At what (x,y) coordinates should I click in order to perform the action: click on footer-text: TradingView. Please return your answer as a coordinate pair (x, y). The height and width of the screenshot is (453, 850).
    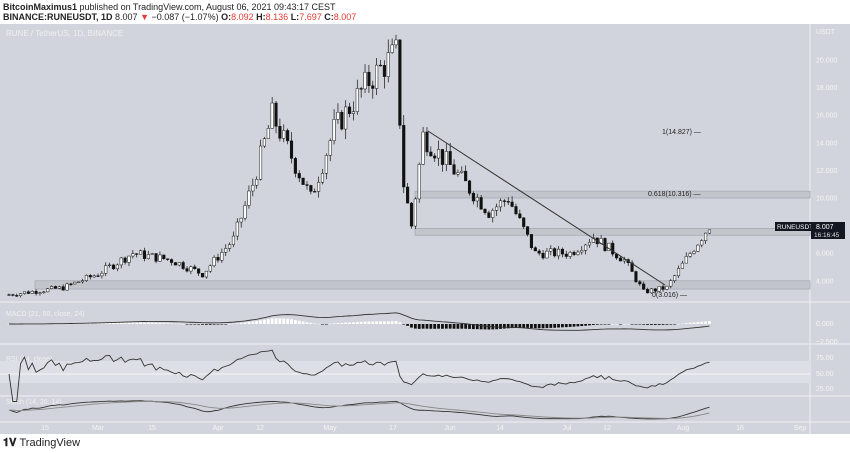
    Looking at the image, I should click on (50, 443).